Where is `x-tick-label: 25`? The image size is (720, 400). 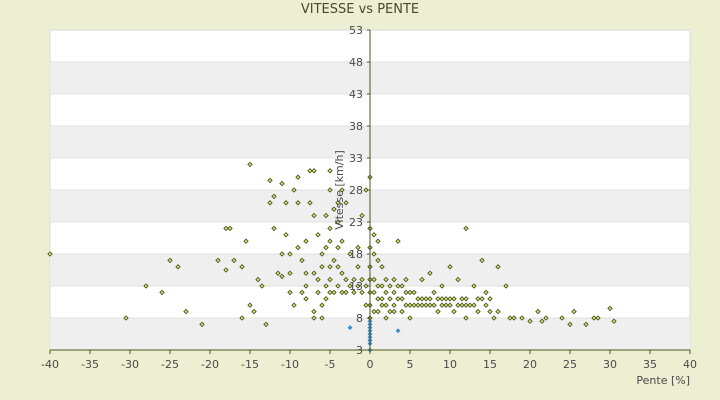 x-tick-label: 25 is located at coordinates (570, 364).